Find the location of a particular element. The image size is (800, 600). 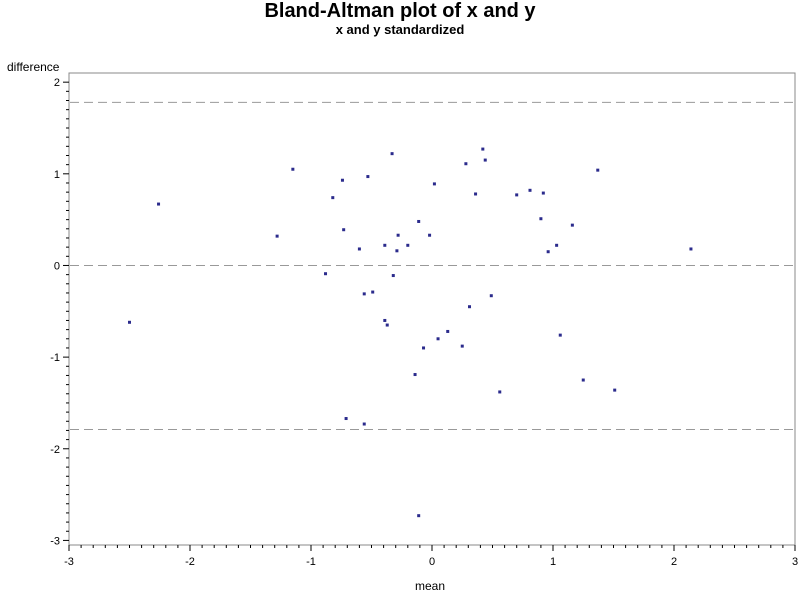

y-tick-label: 2 is located at coordinates (57, 83).